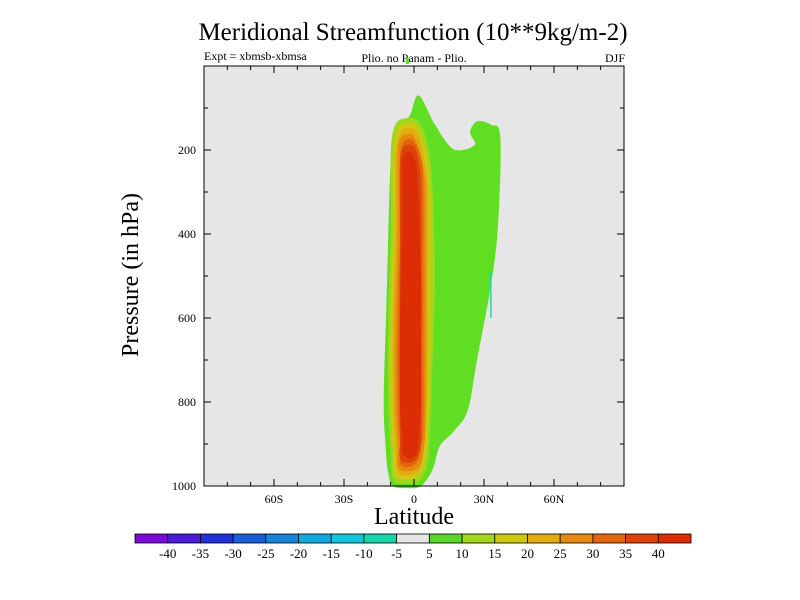 This screenshot has height=600, width=800. What do you see at coordinates (560, 553) in the screenshot?
I see `colorbar-label: 25` at bounding box center [560, 553].